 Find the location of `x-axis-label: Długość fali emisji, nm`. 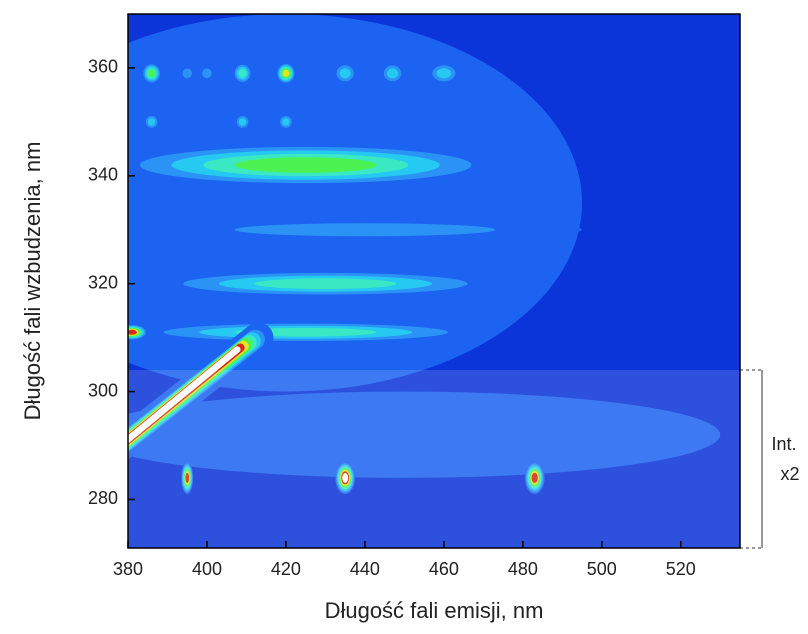

x-axis-label: Długość fali emisji, nm is located at coordinates (434, 610).